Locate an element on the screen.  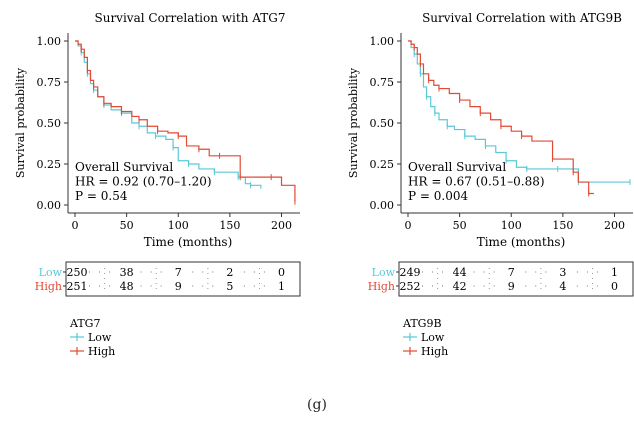
risk-count: 252 is located at coordinates (410, 286).